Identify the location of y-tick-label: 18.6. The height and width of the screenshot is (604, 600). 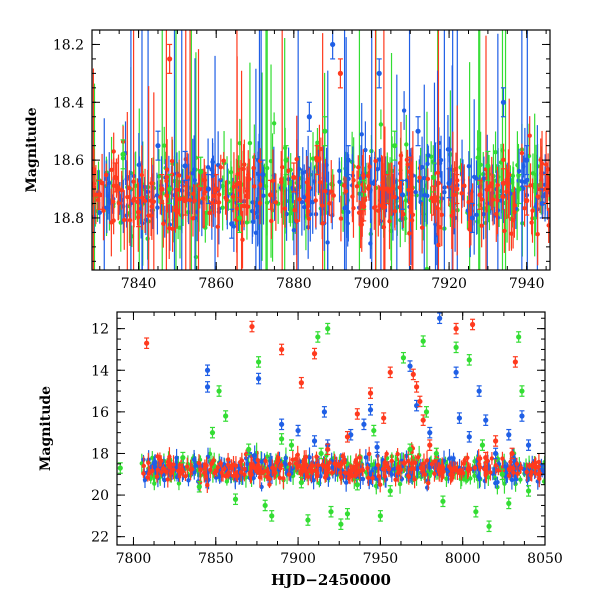
(68, 161).